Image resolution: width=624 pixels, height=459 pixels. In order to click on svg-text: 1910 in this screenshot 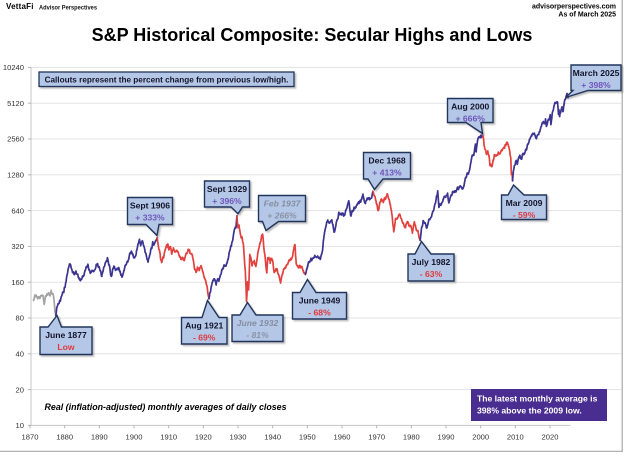, I will do `click(168, 437)`.